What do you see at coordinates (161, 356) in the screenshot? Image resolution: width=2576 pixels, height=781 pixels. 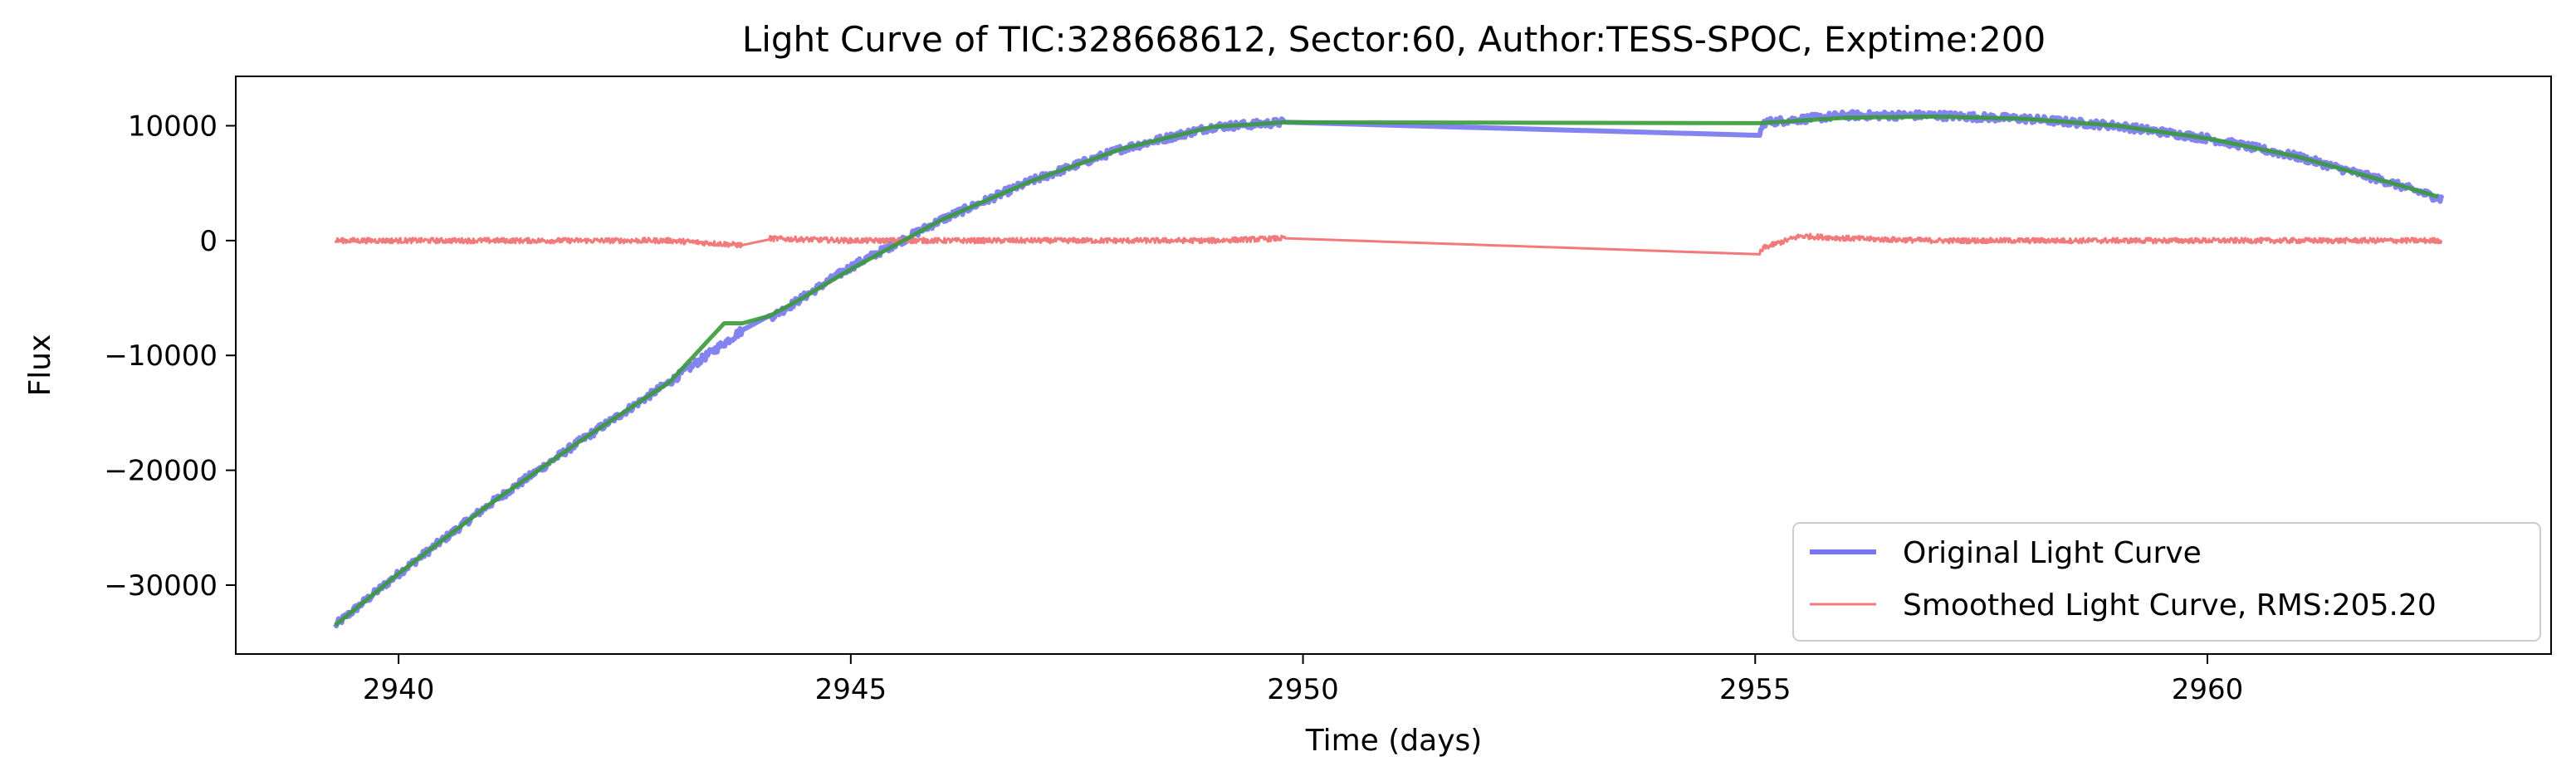 I see `y-tick-label: −10000` at bounding box center [161, 356].